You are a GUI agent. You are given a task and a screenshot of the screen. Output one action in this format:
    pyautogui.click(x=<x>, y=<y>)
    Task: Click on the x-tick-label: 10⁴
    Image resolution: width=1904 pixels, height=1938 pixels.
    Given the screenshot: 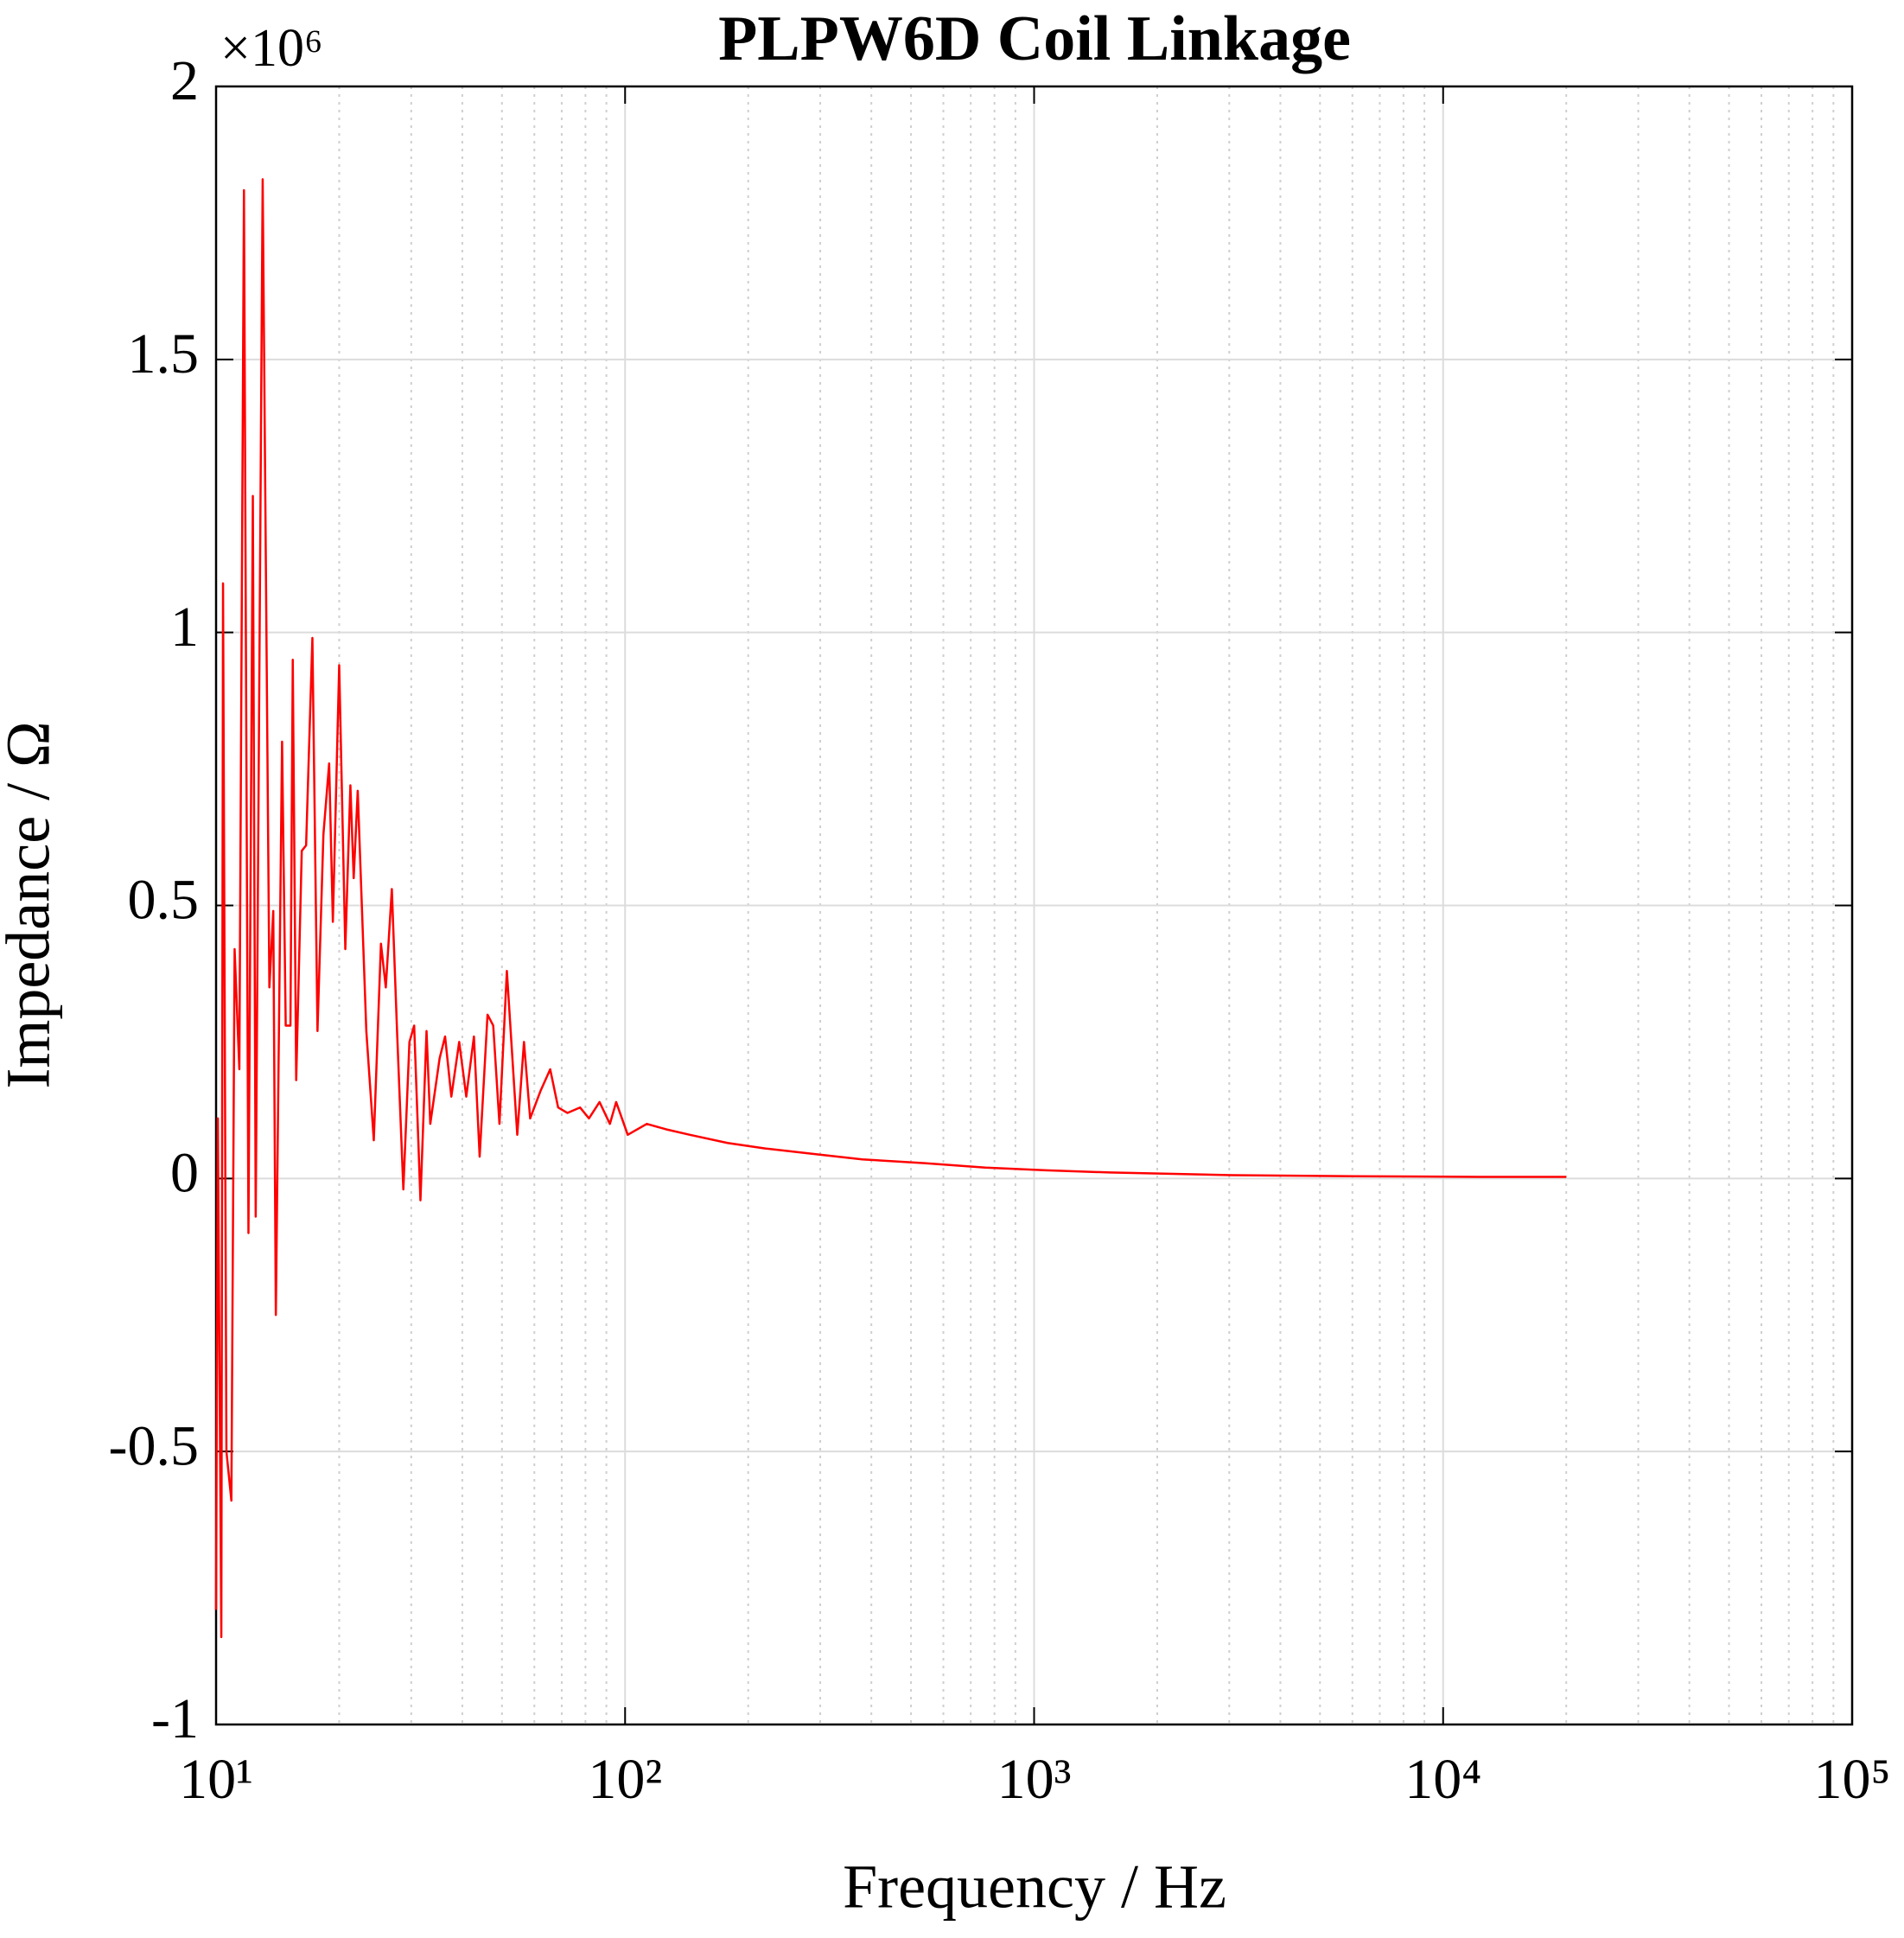 What is the action you would take?
    pyautogui.click(x=1443, y=1780)
    